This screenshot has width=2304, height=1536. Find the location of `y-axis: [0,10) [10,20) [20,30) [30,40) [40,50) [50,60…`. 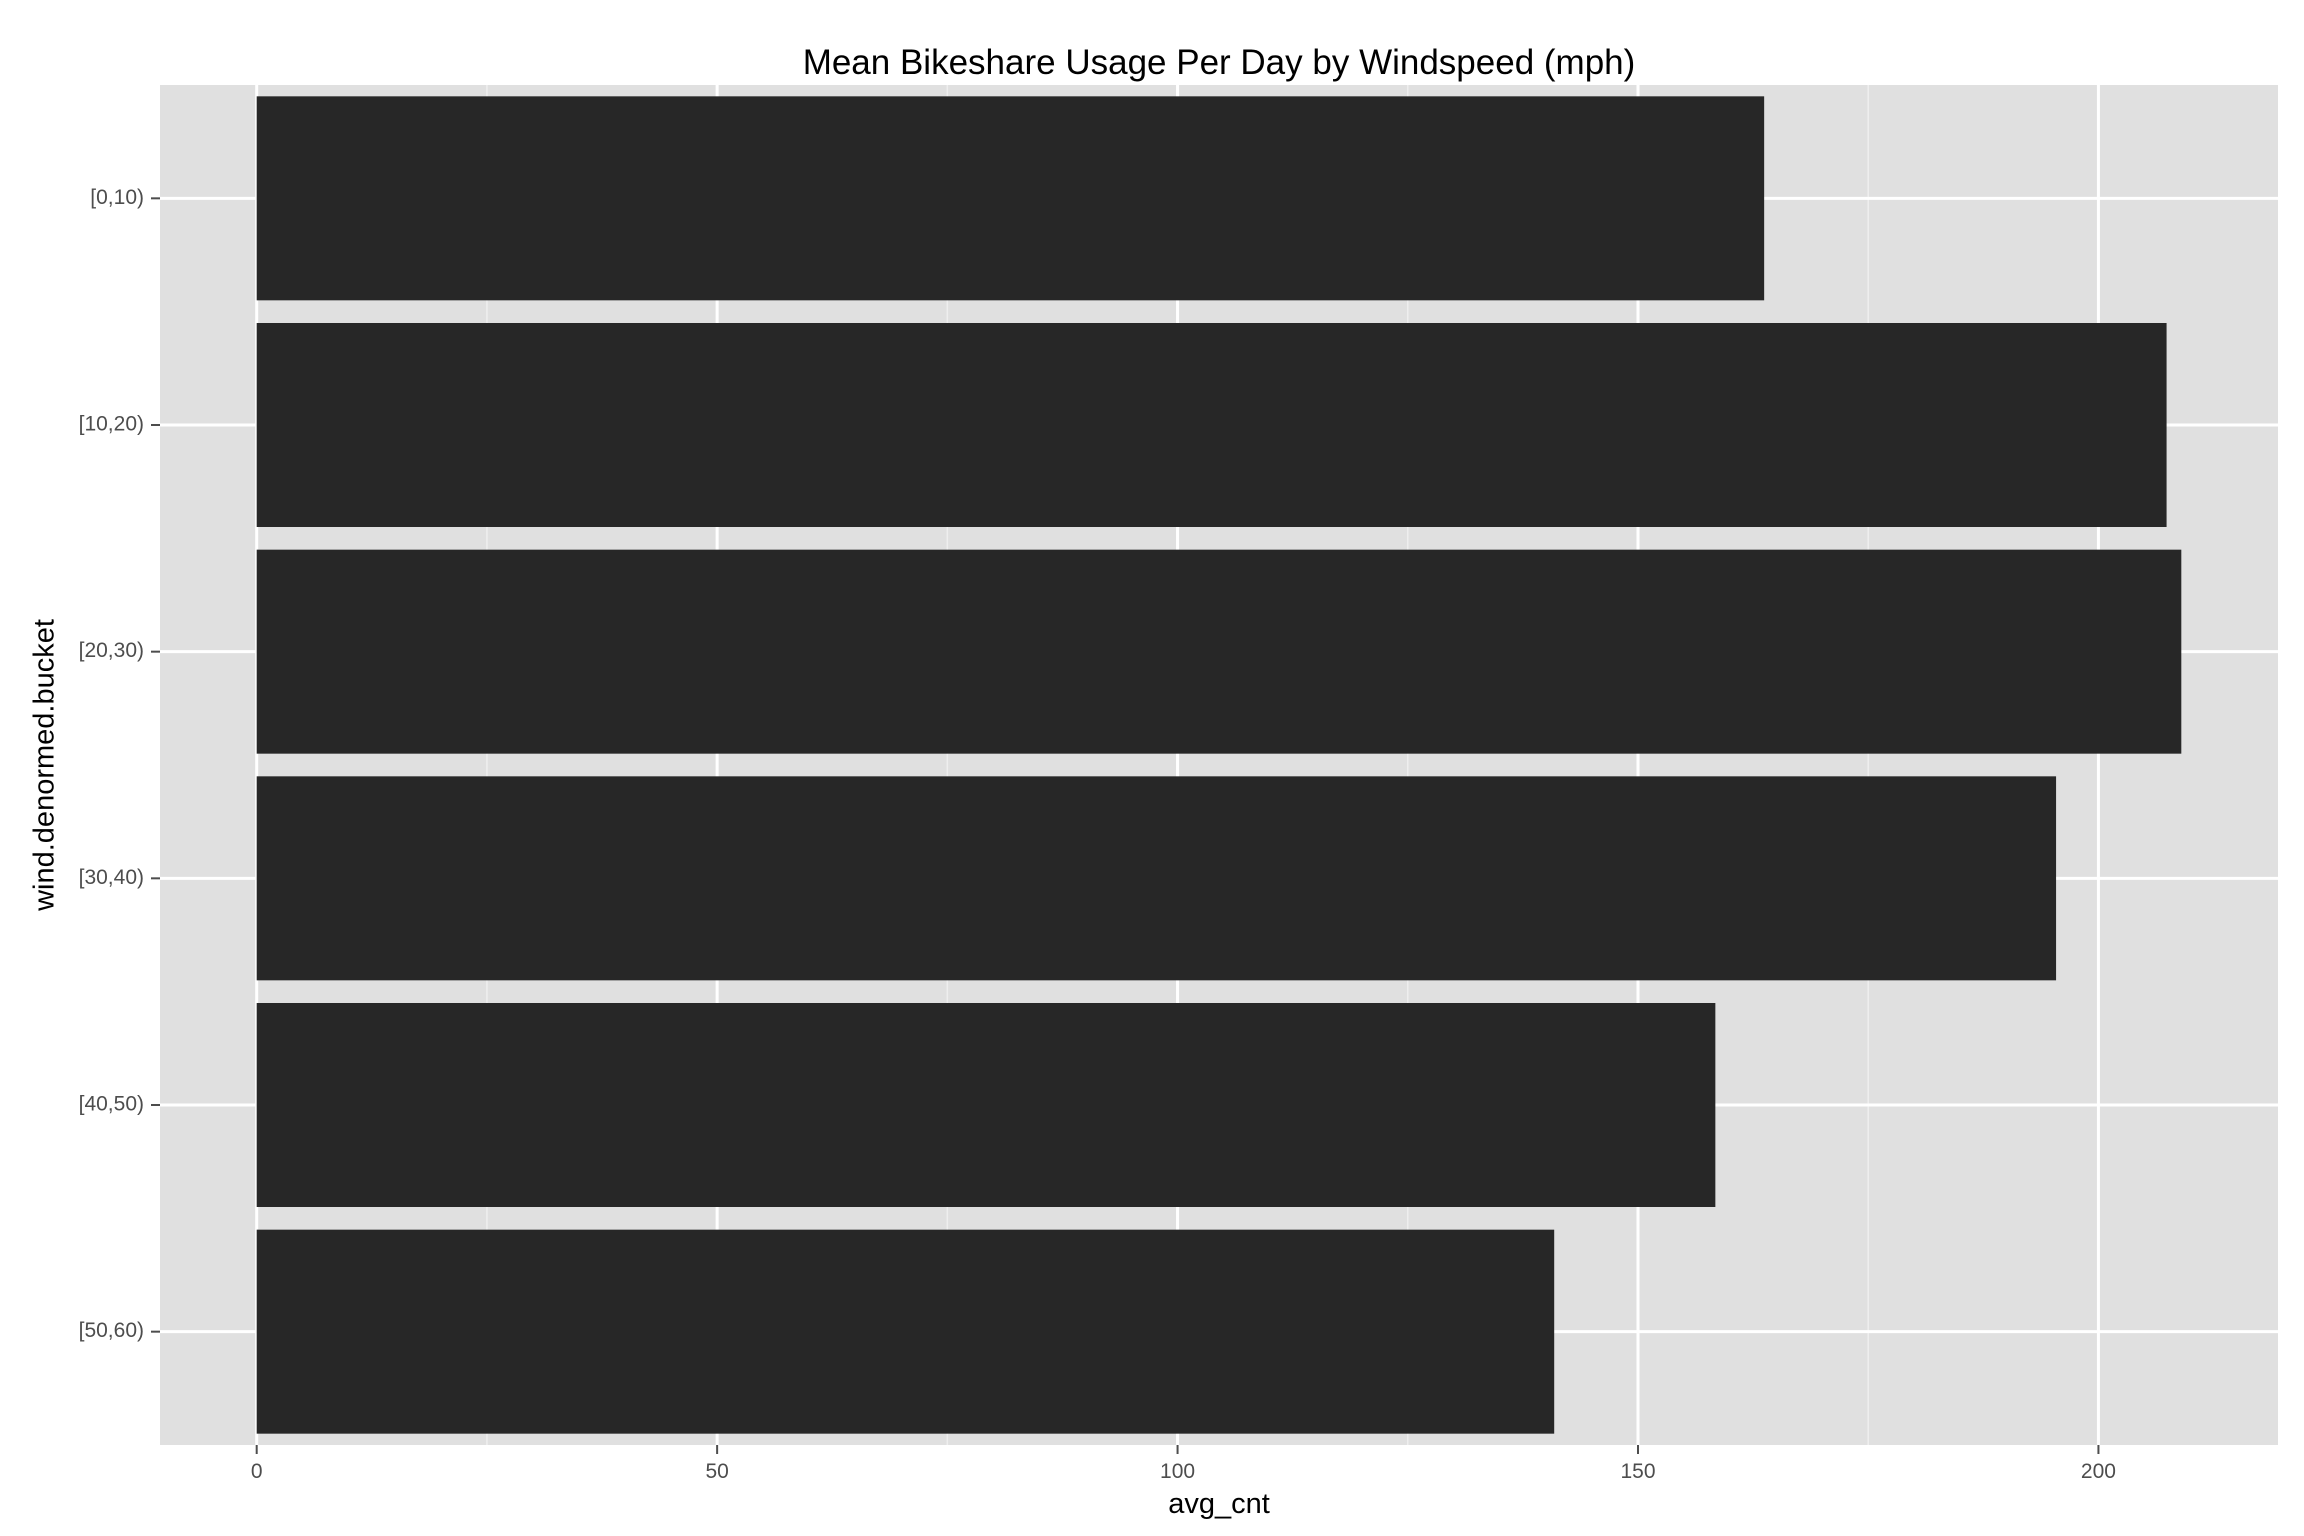

y-axis: [0,10) [10,20) [20,30) [30,40) [40,50) [50,60… is located at coordinates (119, 764).